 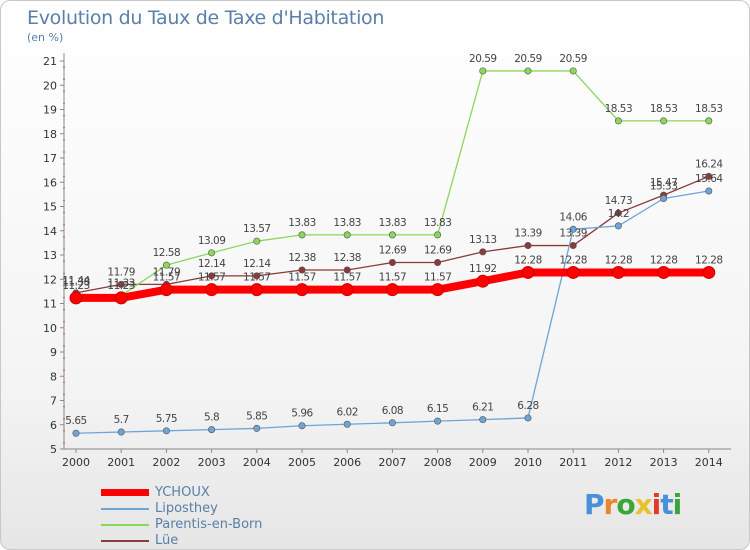 What do you see at coordinates (573, 59) in the screenshot?
I see `data-label: 20.59` at bounding box center [573, 59].